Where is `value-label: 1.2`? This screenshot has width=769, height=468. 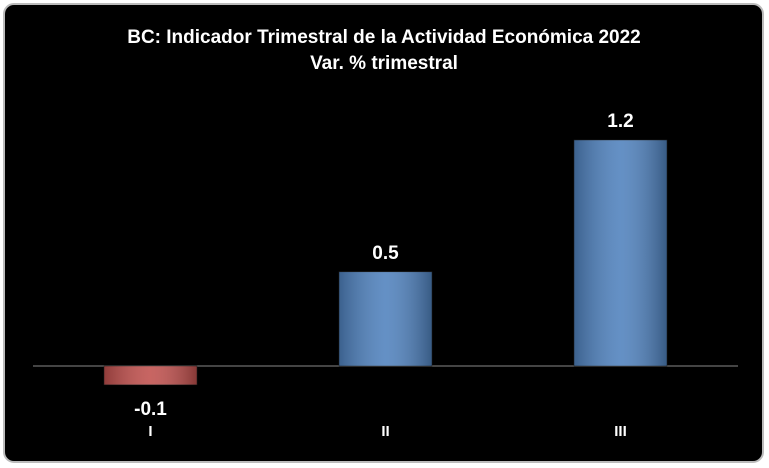 value-label: 1.2 is located at coordinates (620, 121).